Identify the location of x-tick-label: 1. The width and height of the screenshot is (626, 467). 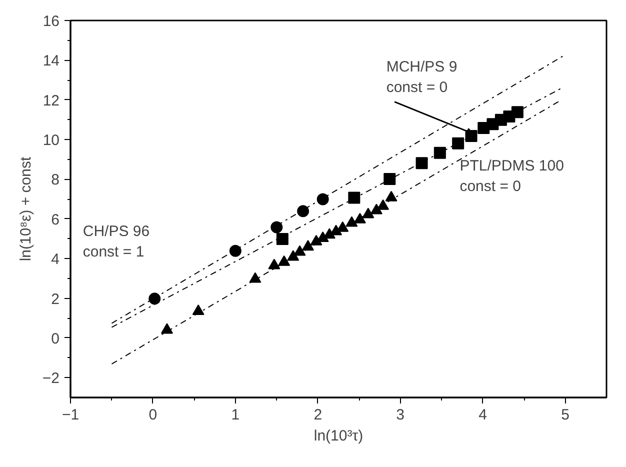
(235, 415).